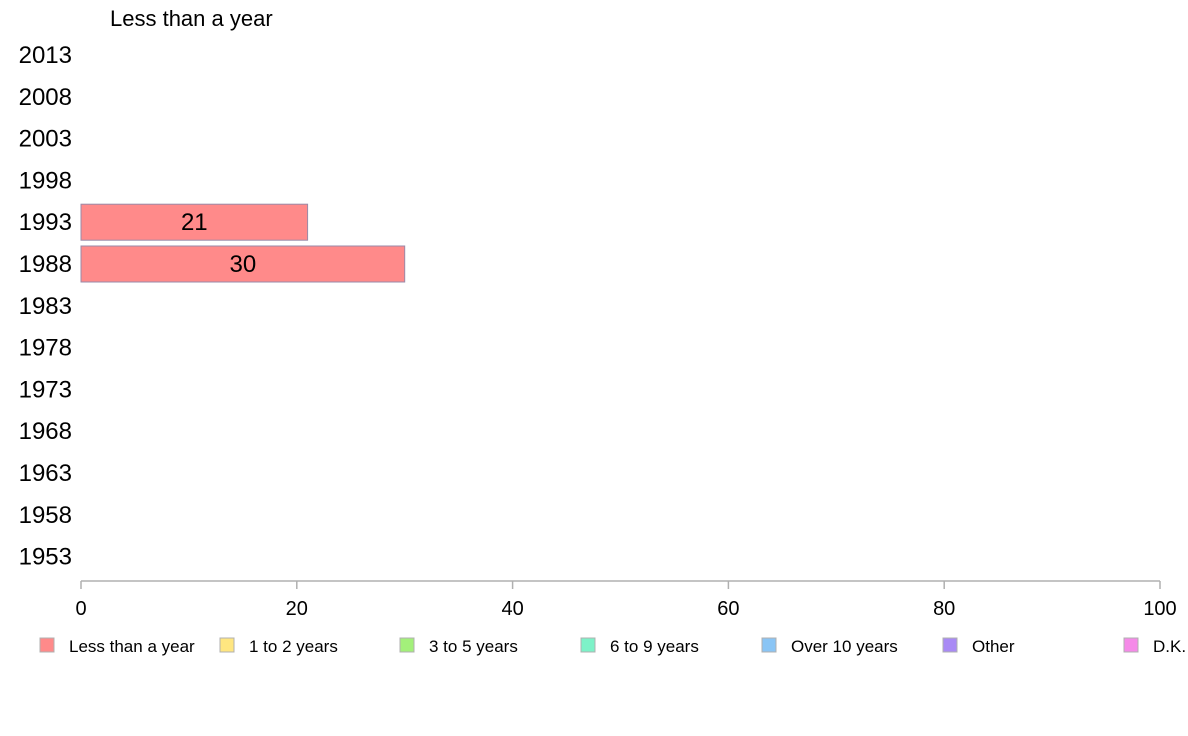 The image size is (1188, 736). What do you see at coordinates (45, 557) in the screenshot?
I see `y-tick-label-1953: 1953` at bounding box center [45, 557].